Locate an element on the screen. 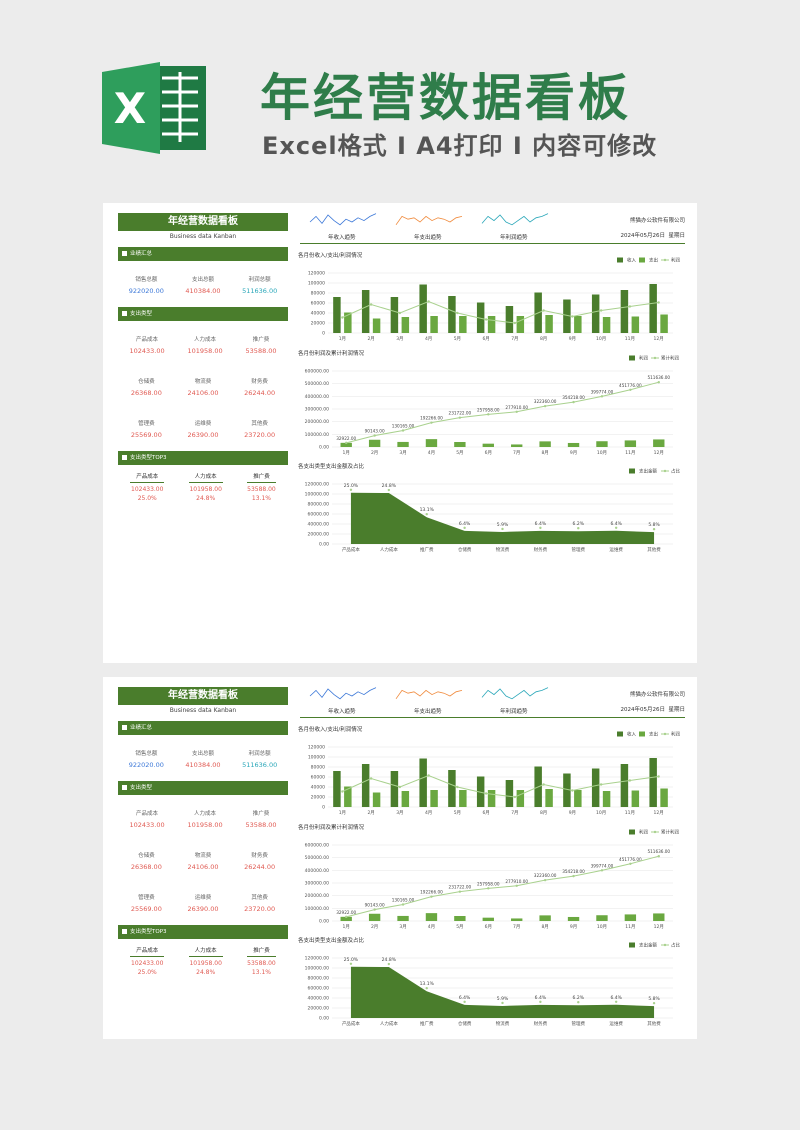  pct-label: 25.0% is located at coordinates (351, 486).